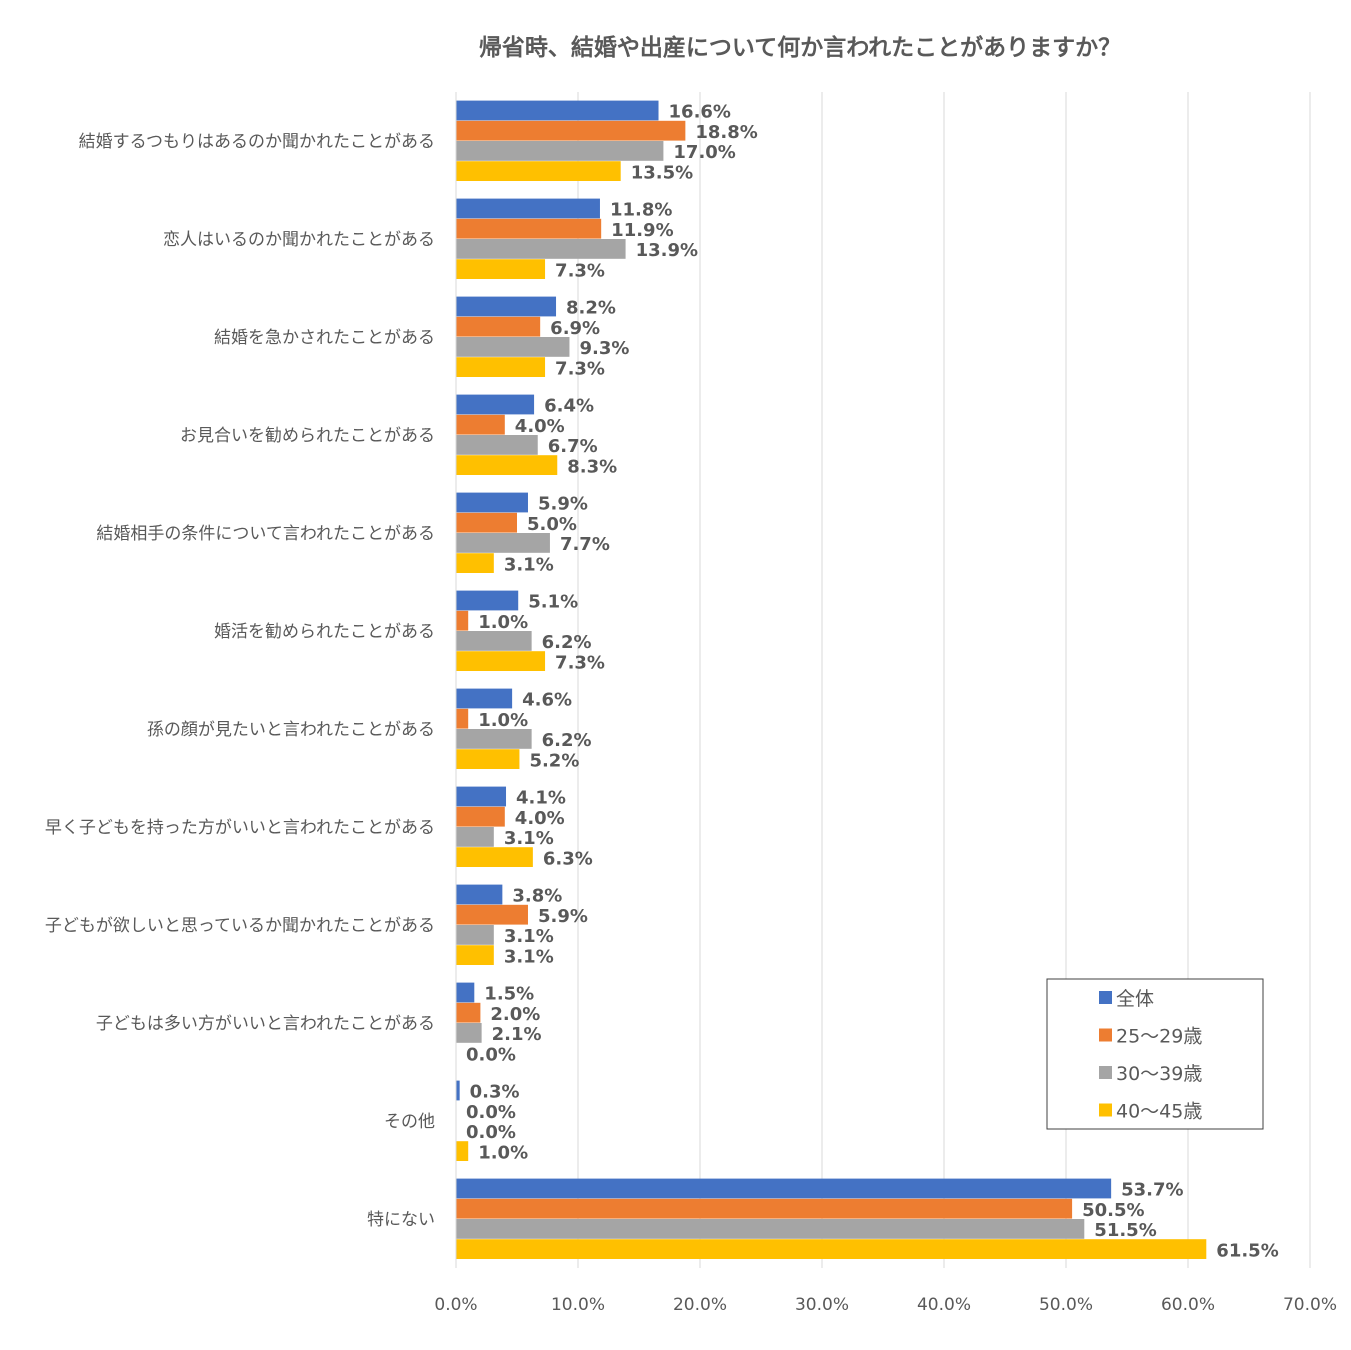  Describe the element at coordinates (642, 230) in the screenshot. I see `data-label: 11.9%` at that location.